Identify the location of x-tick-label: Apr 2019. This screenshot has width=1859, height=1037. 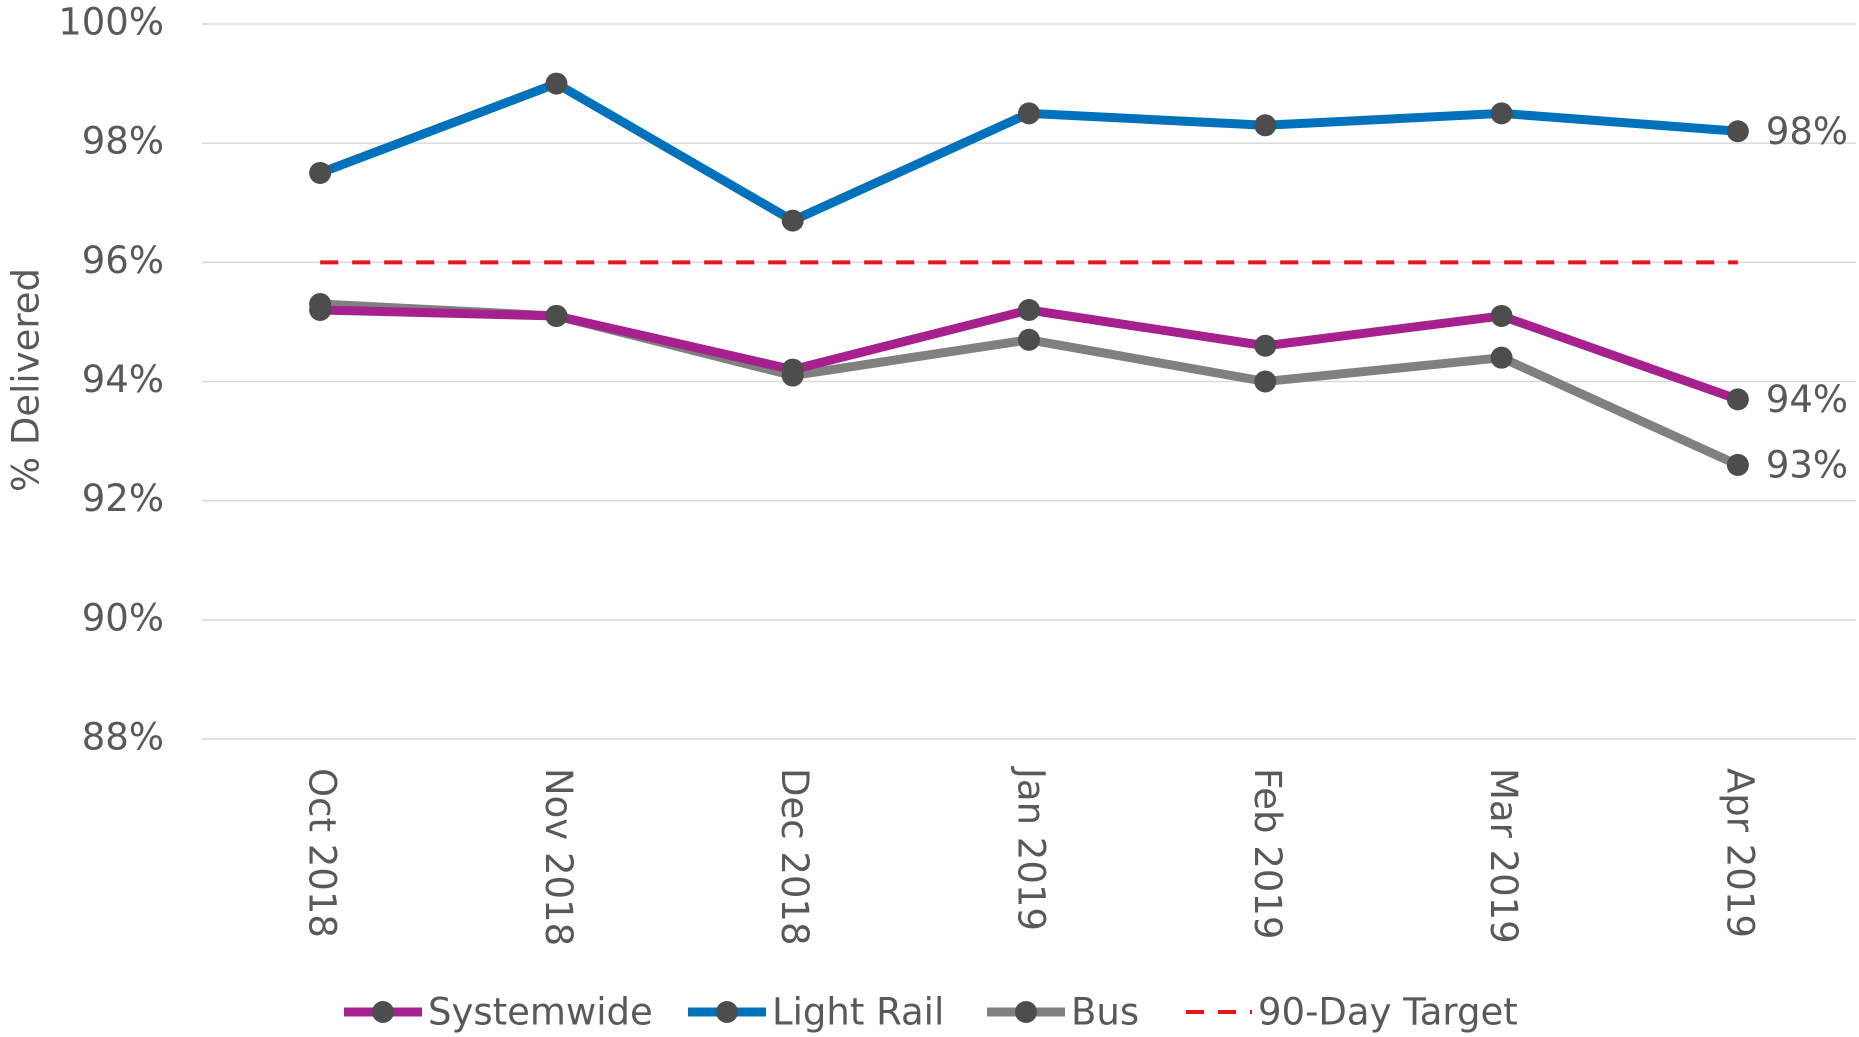
(1739, 853).